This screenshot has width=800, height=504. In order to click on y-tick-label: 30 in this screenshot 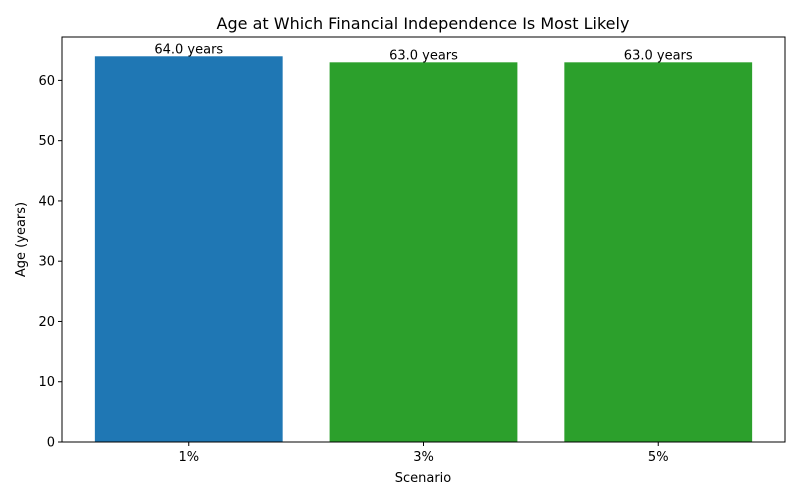, I will do `click(46, 262)`.